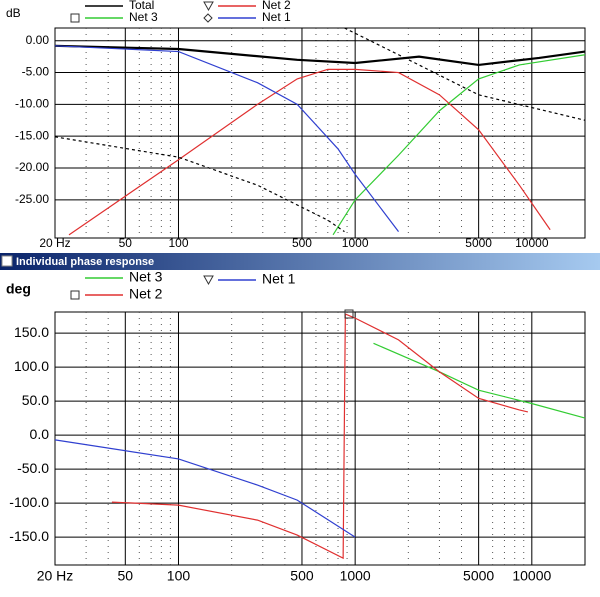  I want to click on y-tick-label: -100.0, so click(29, 502).